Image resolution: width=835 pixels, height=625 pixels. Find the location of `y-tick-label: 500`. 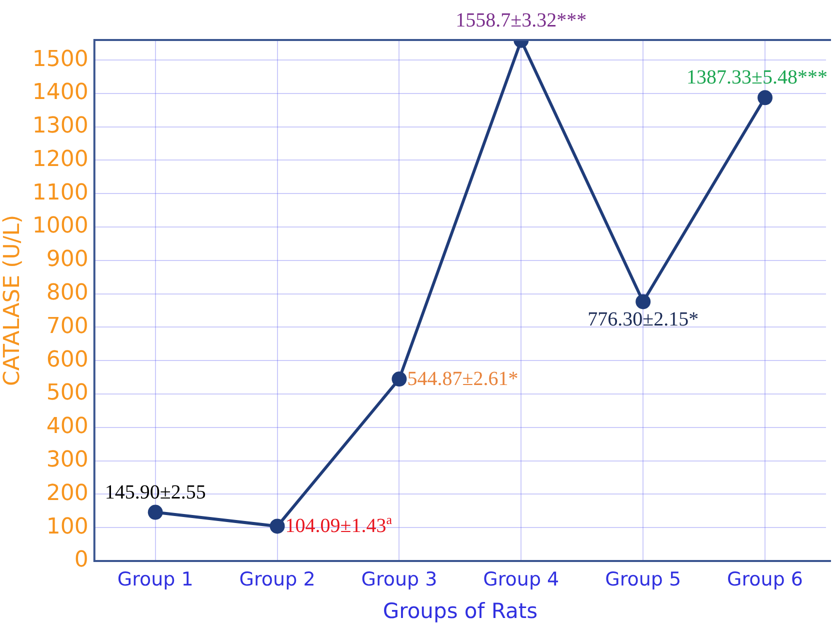

y-tick-label: 500 is located at coordinates (67, 393).